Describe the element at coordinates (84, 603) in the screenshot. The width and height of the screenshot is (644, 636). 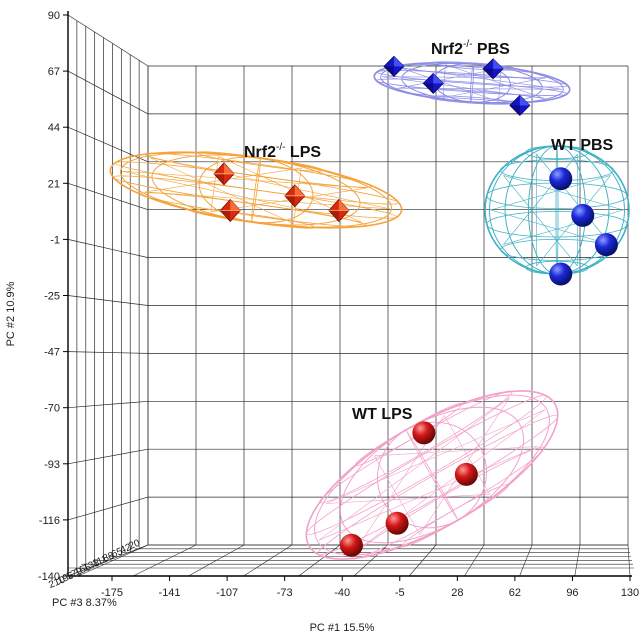
I see `z-axis-title: PC #3 8.37%` at that location.